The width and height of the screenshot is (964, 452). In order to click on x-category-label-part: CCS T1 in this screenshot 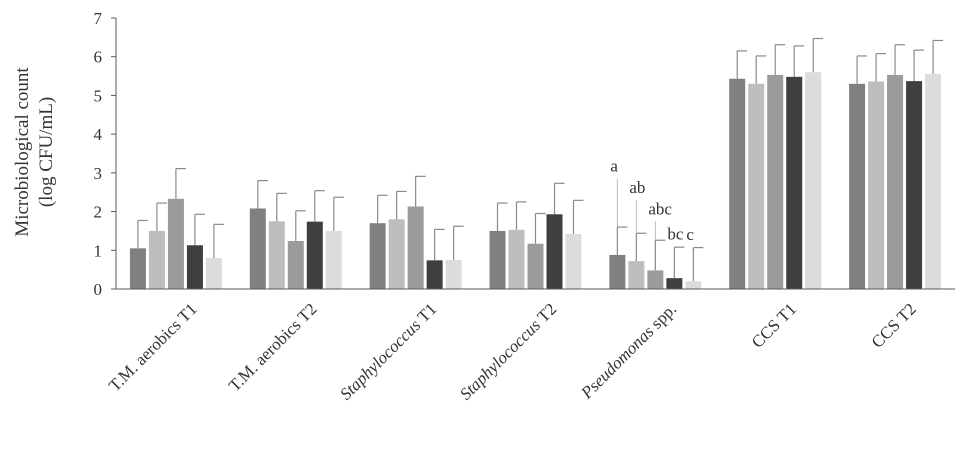, I will do `click(774, 325)`.